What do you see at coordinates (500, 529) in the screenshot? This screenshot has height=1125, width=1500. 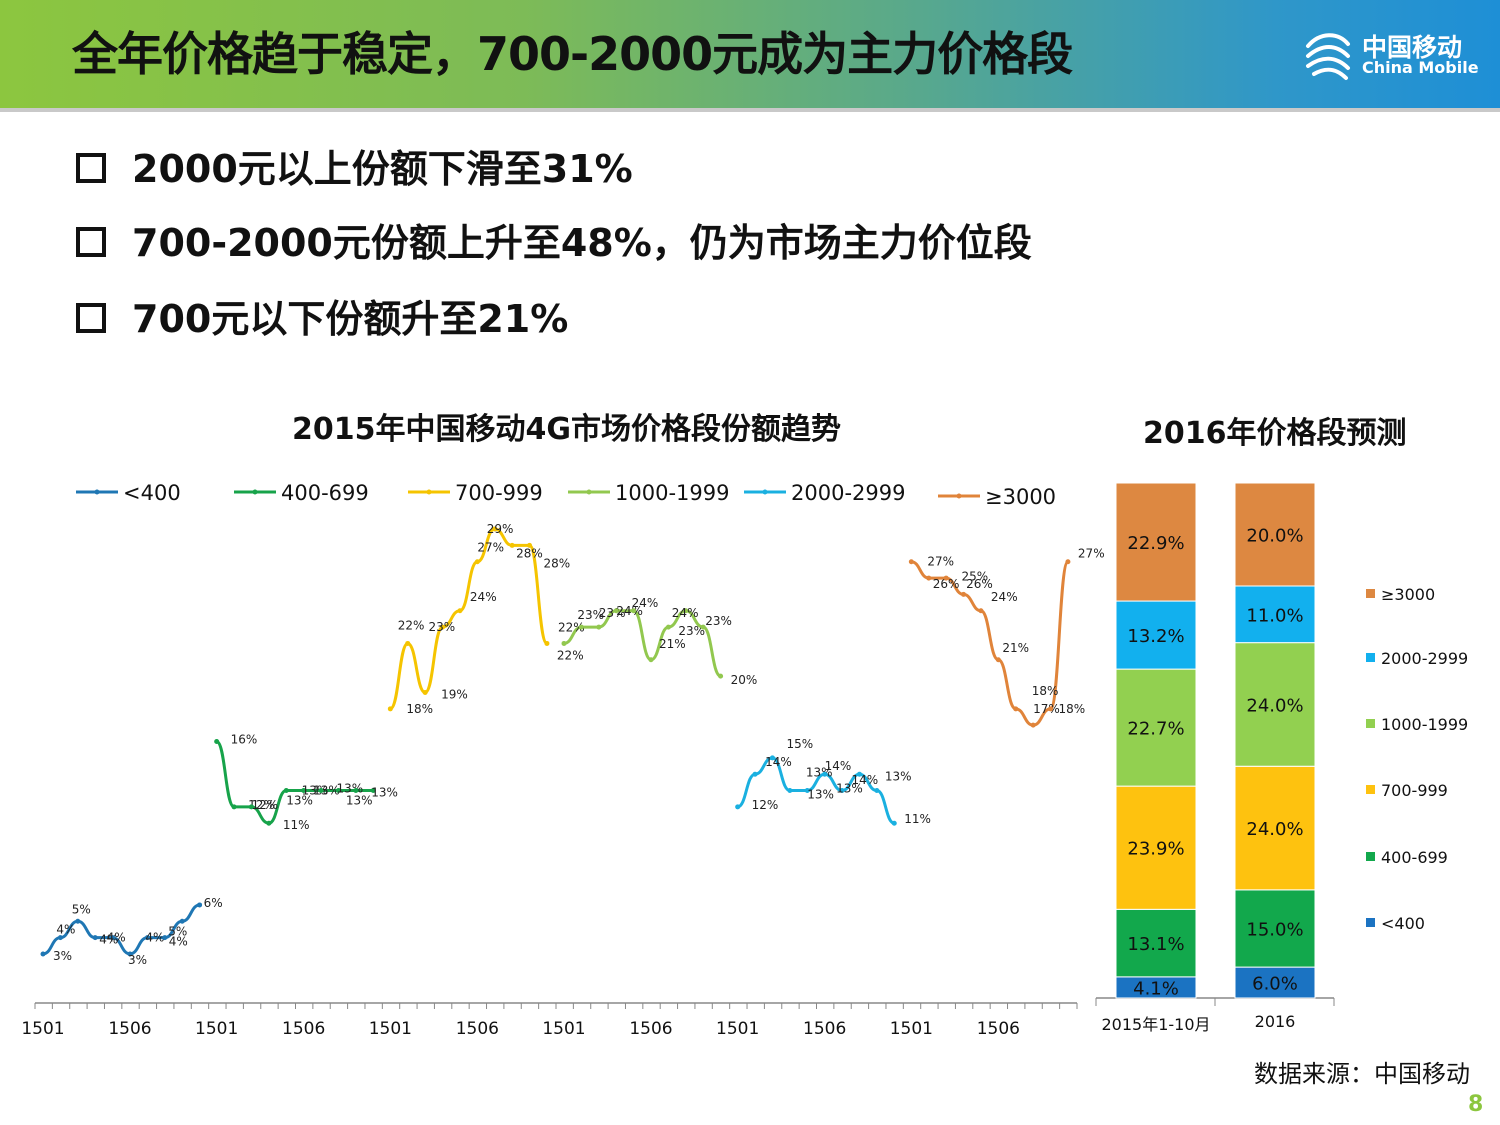 I see `data-label: 29%` at bounding box center [500, 529].